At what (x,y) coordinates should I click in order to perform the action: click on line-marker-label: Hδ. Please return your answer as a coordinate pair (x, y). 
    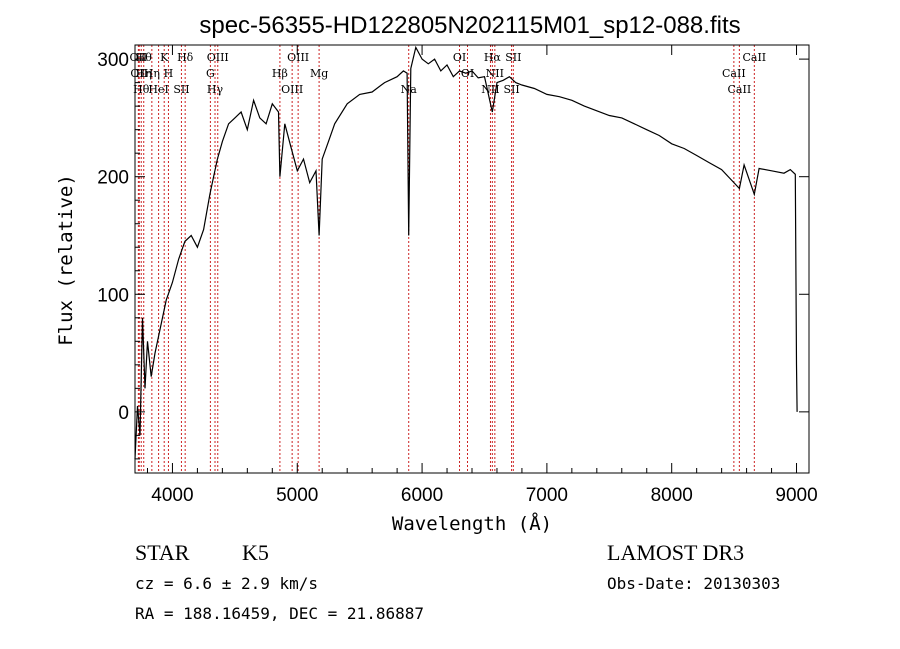
    Looking at the image, I should click on (185, 57).